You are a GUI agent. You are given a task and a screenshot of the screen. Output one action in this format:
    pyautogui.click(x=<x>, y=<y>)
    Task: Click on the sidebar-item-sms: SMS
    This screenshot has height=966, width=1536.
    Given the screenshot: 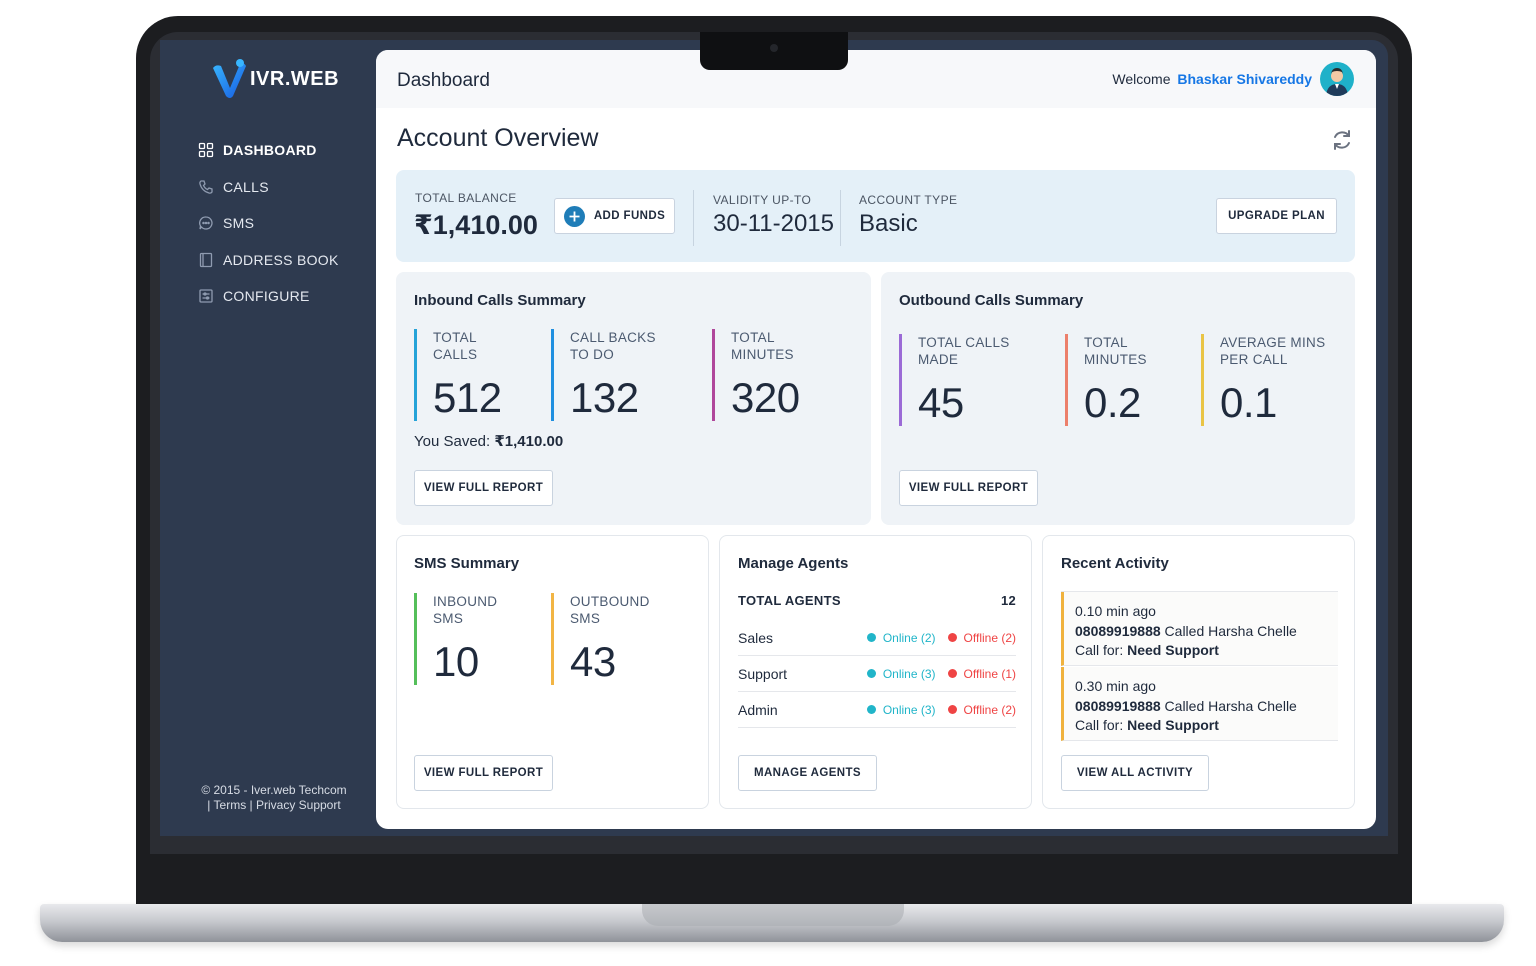 What is the action you would take?
    pyautogui.click(x=268, y=223)
    